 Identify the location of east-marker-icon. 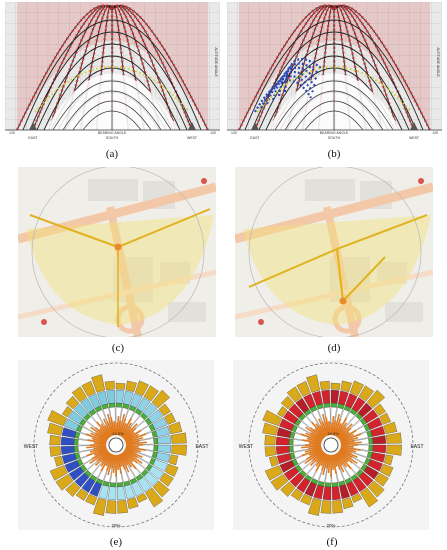
(255, 126).